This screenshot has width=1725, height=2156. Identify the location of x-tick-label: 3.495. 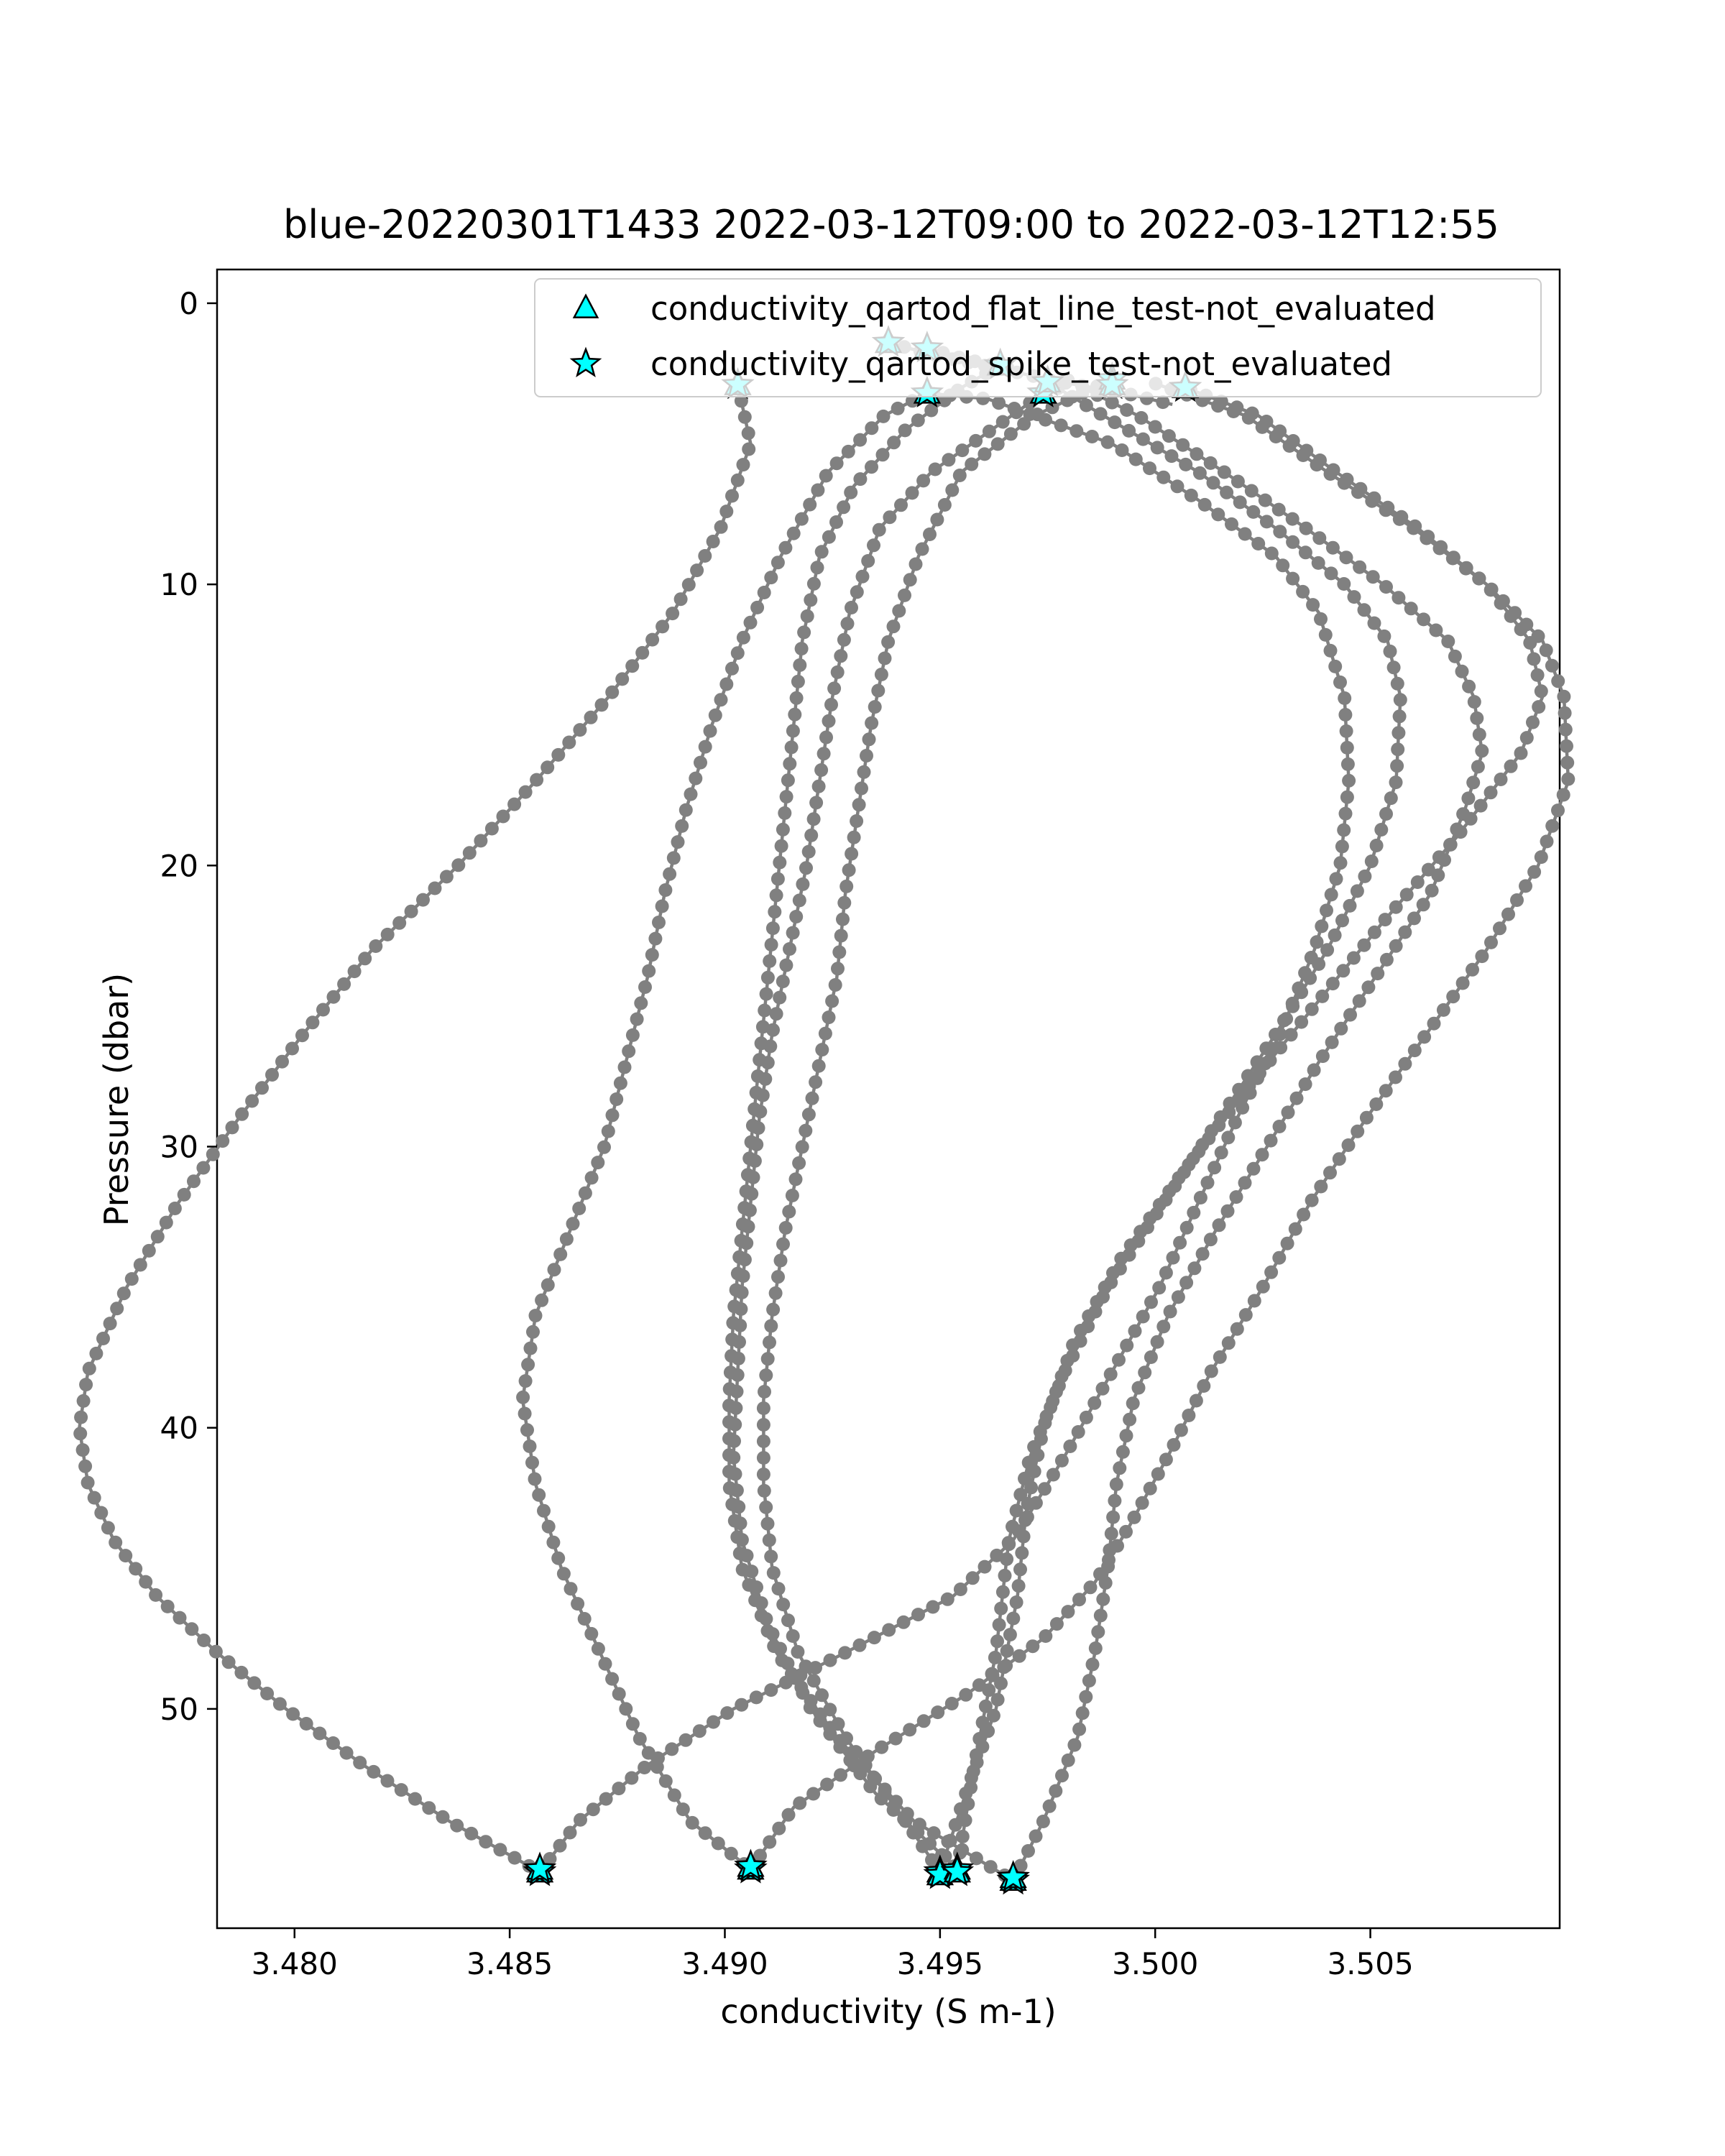
(940, 1964).